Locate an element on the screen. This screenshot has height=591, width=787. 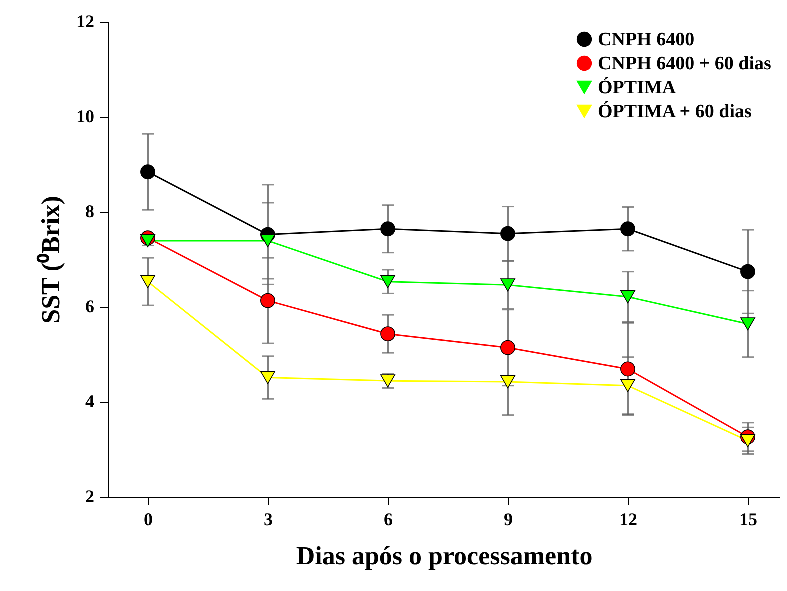
y-tick-label: 10 is located at coordinates (85, 116).